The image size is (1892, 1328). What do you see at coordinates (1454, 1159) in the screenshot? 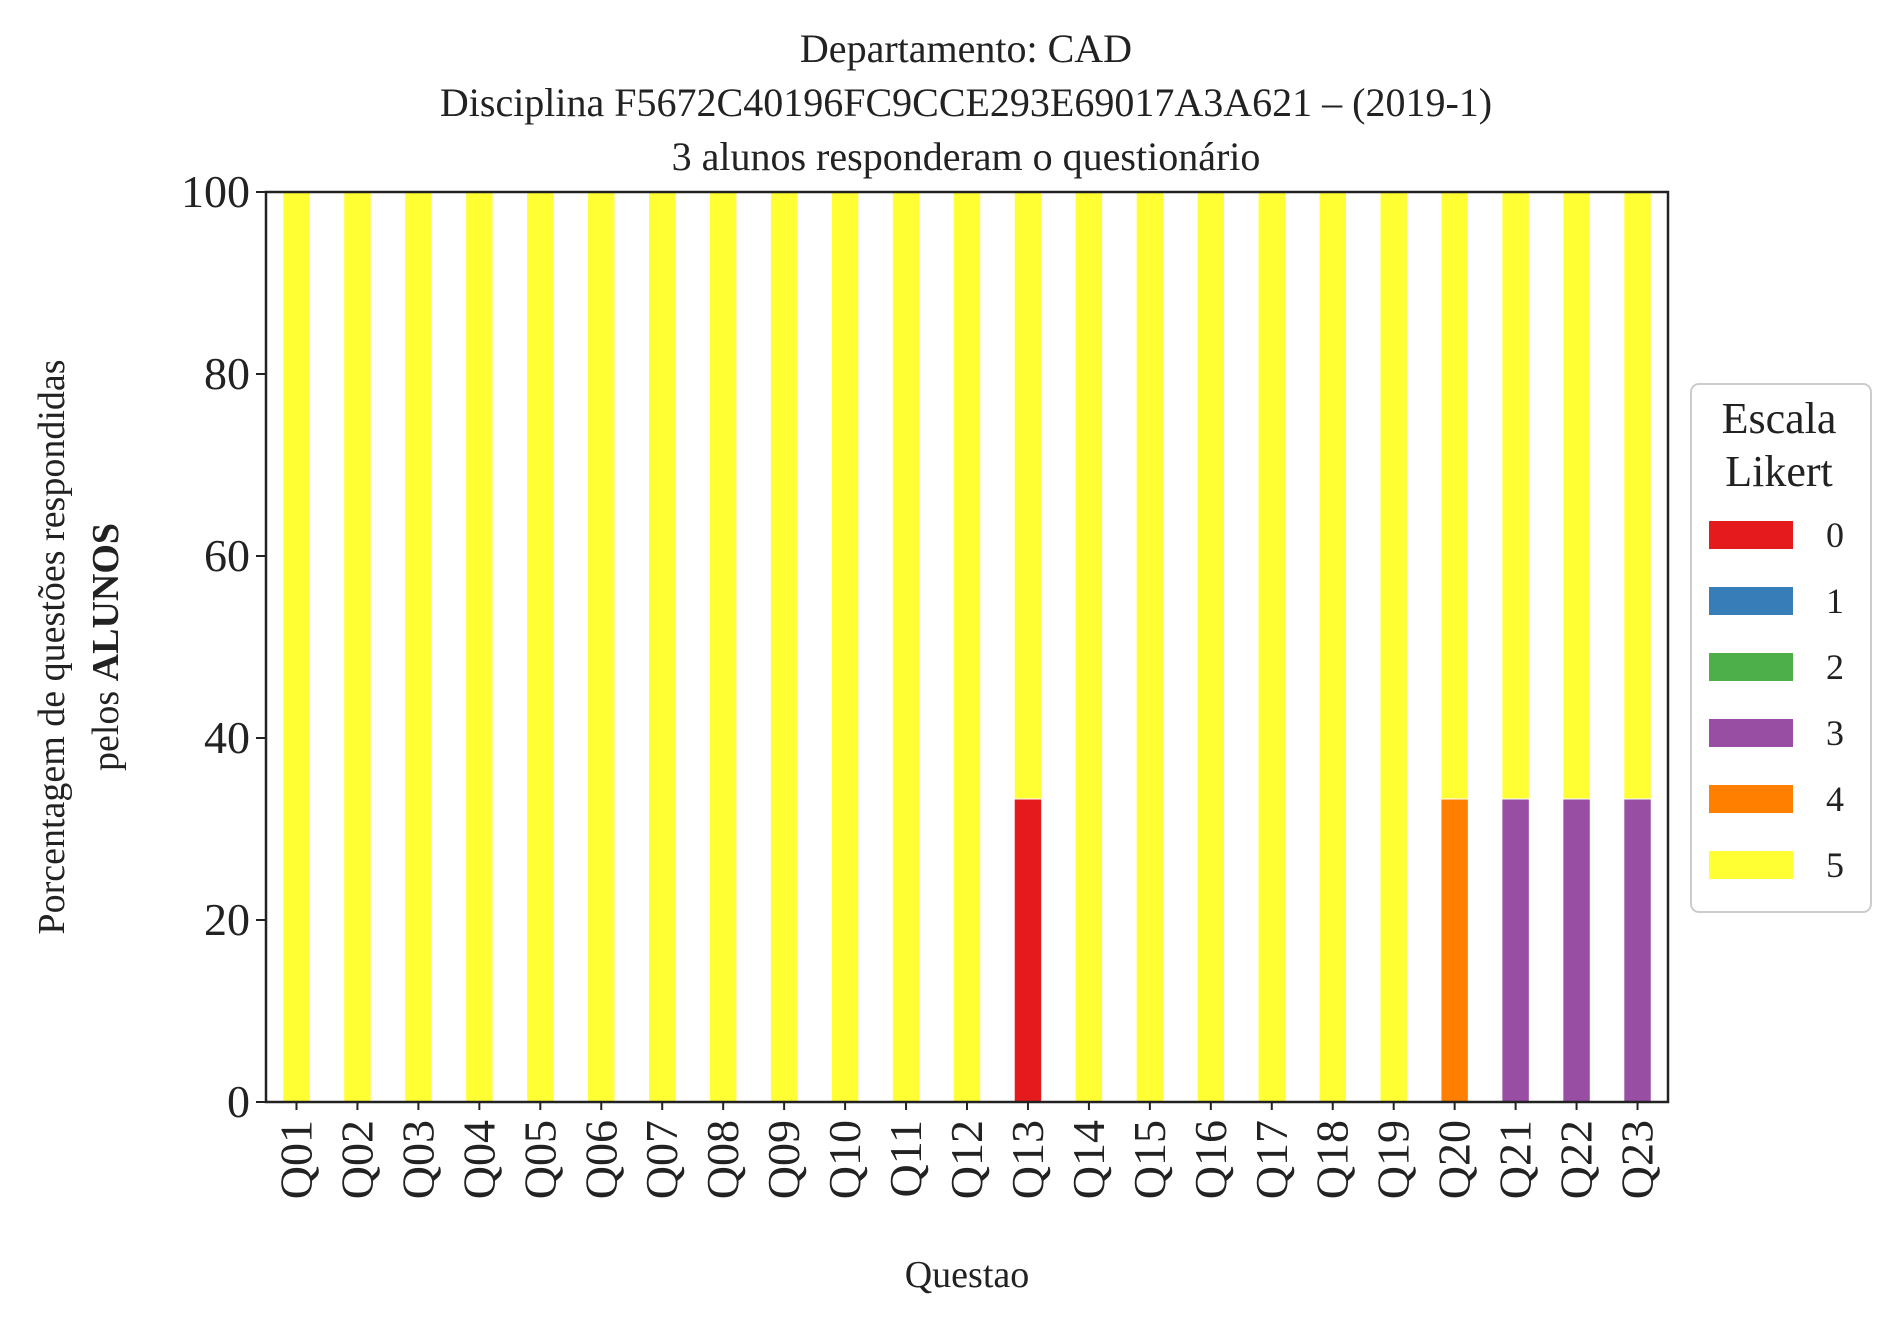
I see `x-tick-label-q20: Q20` at bounding box center [1454, 1159].